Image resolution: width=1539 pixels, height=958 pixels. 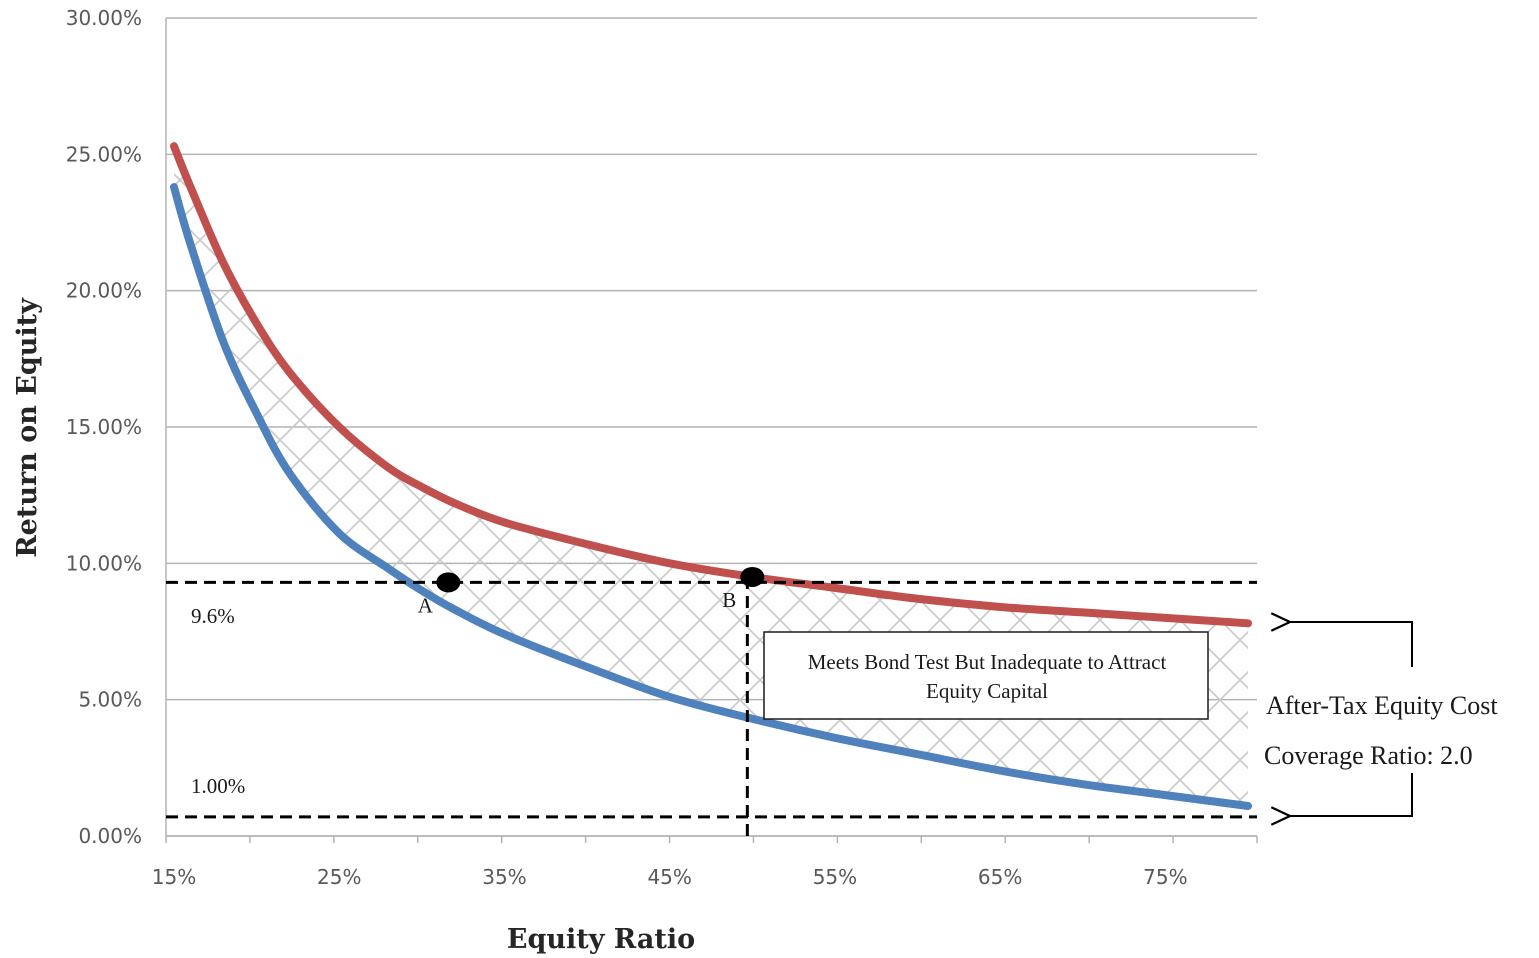 What do you see at coordinates (110, 700) in the screenshot?
I see `y-tick-label: 5.00%` at bounding box center [110, 700].